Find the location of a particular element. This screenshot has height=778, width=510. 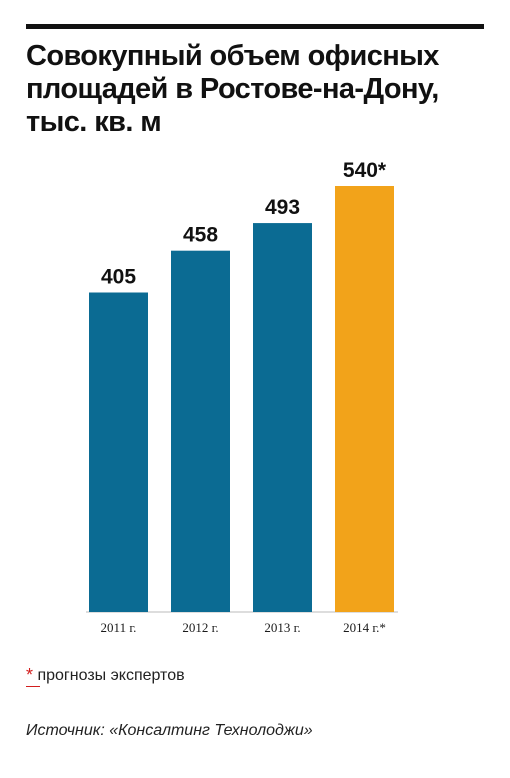

forecast-note: * прогнозы экспертов is located at coordinates (105, 674).